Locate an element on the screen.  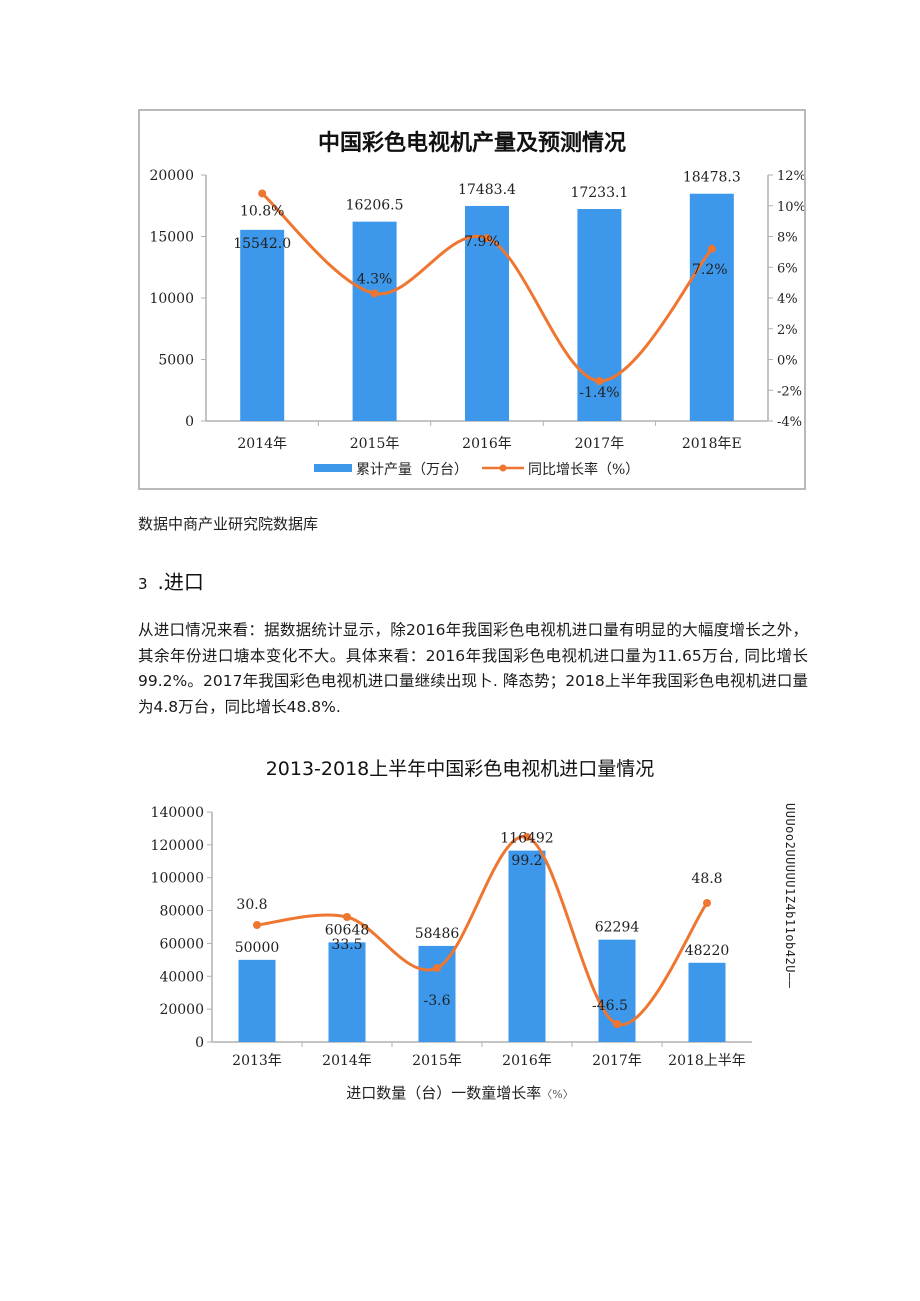
svg-text: 120000 is located at coordinates (177, 846).